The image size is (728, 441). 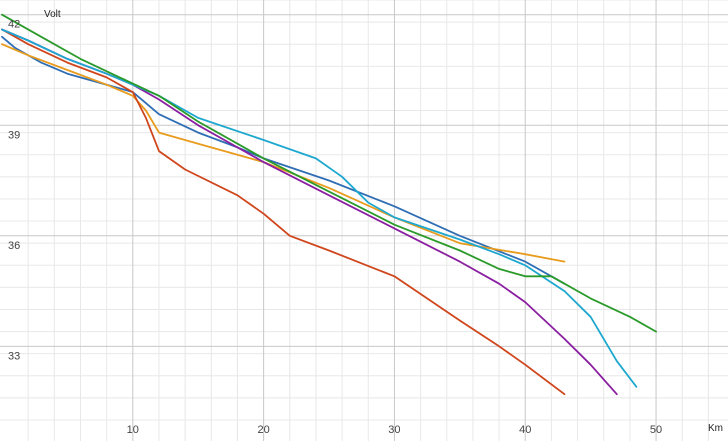 I want to click on x-tick-label: 20, so click(x=263, y=430).